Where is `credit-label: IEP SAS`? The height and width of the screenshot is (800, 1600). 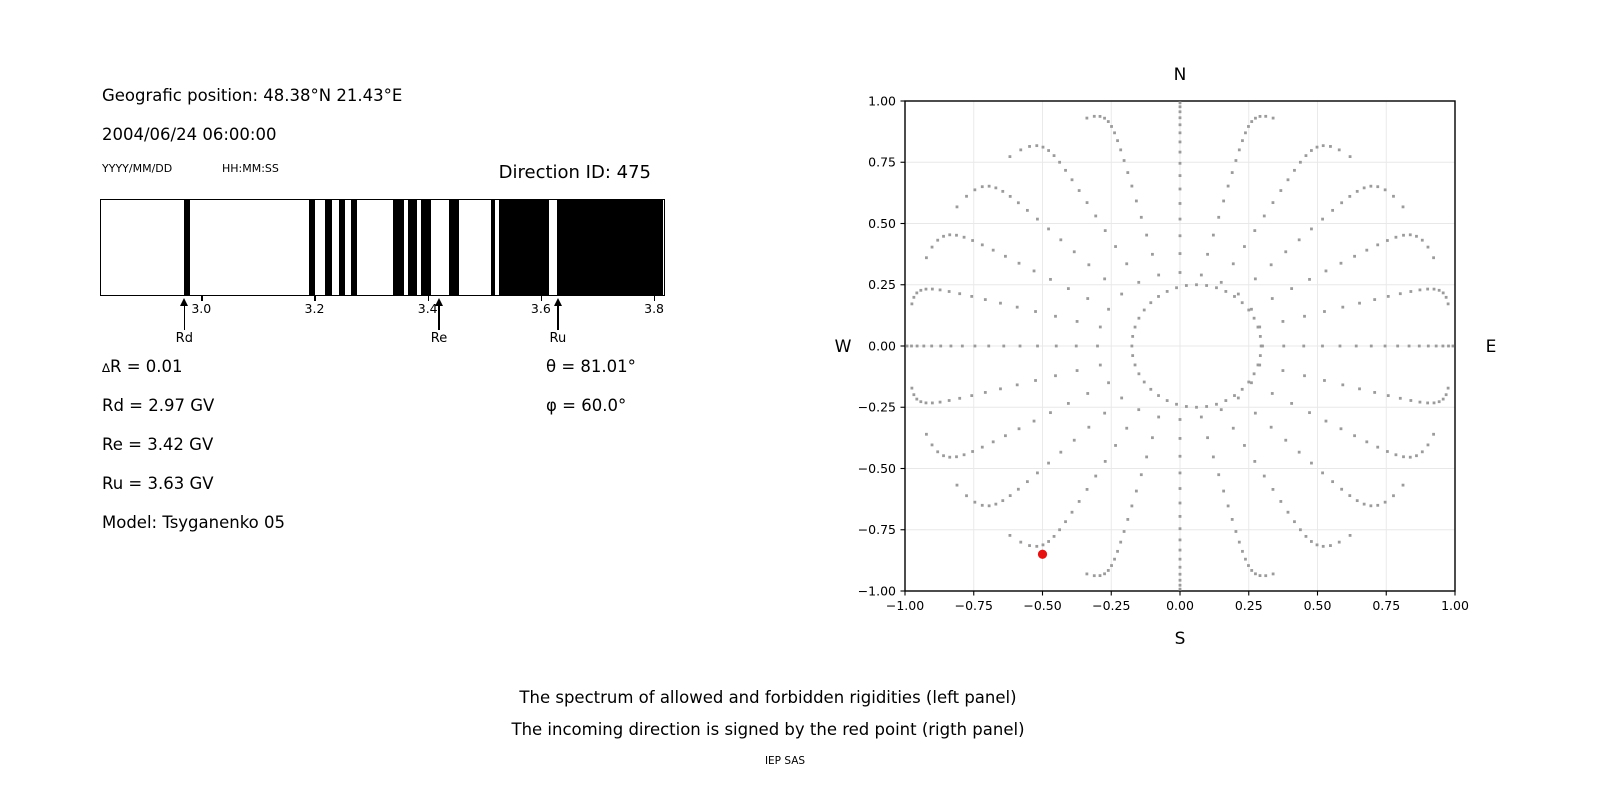 credit-label: IEP SAS is located at coordinates (785, 761).